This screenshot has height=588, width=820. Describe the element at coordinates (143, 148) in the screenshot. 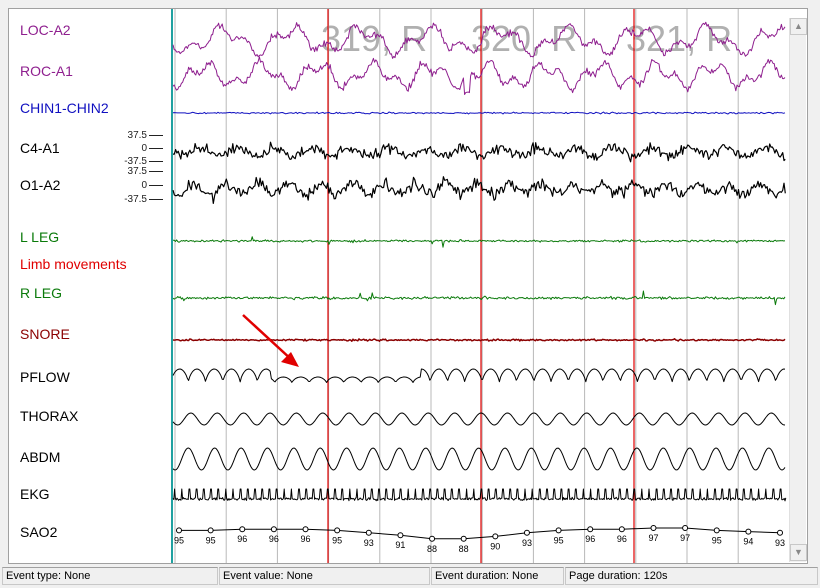

I see `c4-scale-mid: 0` at that location.